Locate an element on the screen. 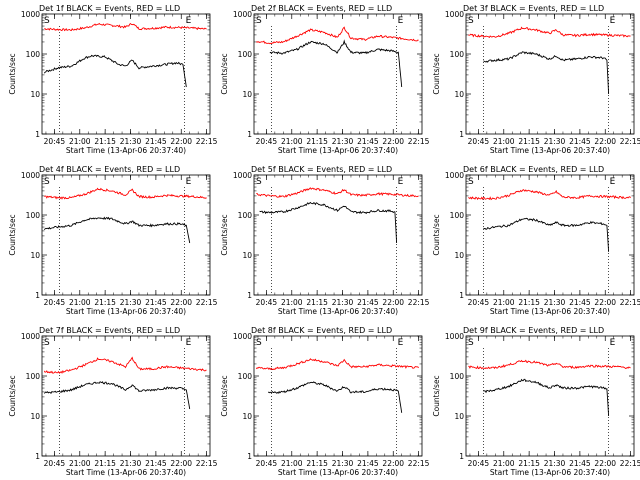 This screenshot has height=480, width=640. panel-title: Det 8f BLACK = Events, RED = LLD is located at coordinates (321, 330).